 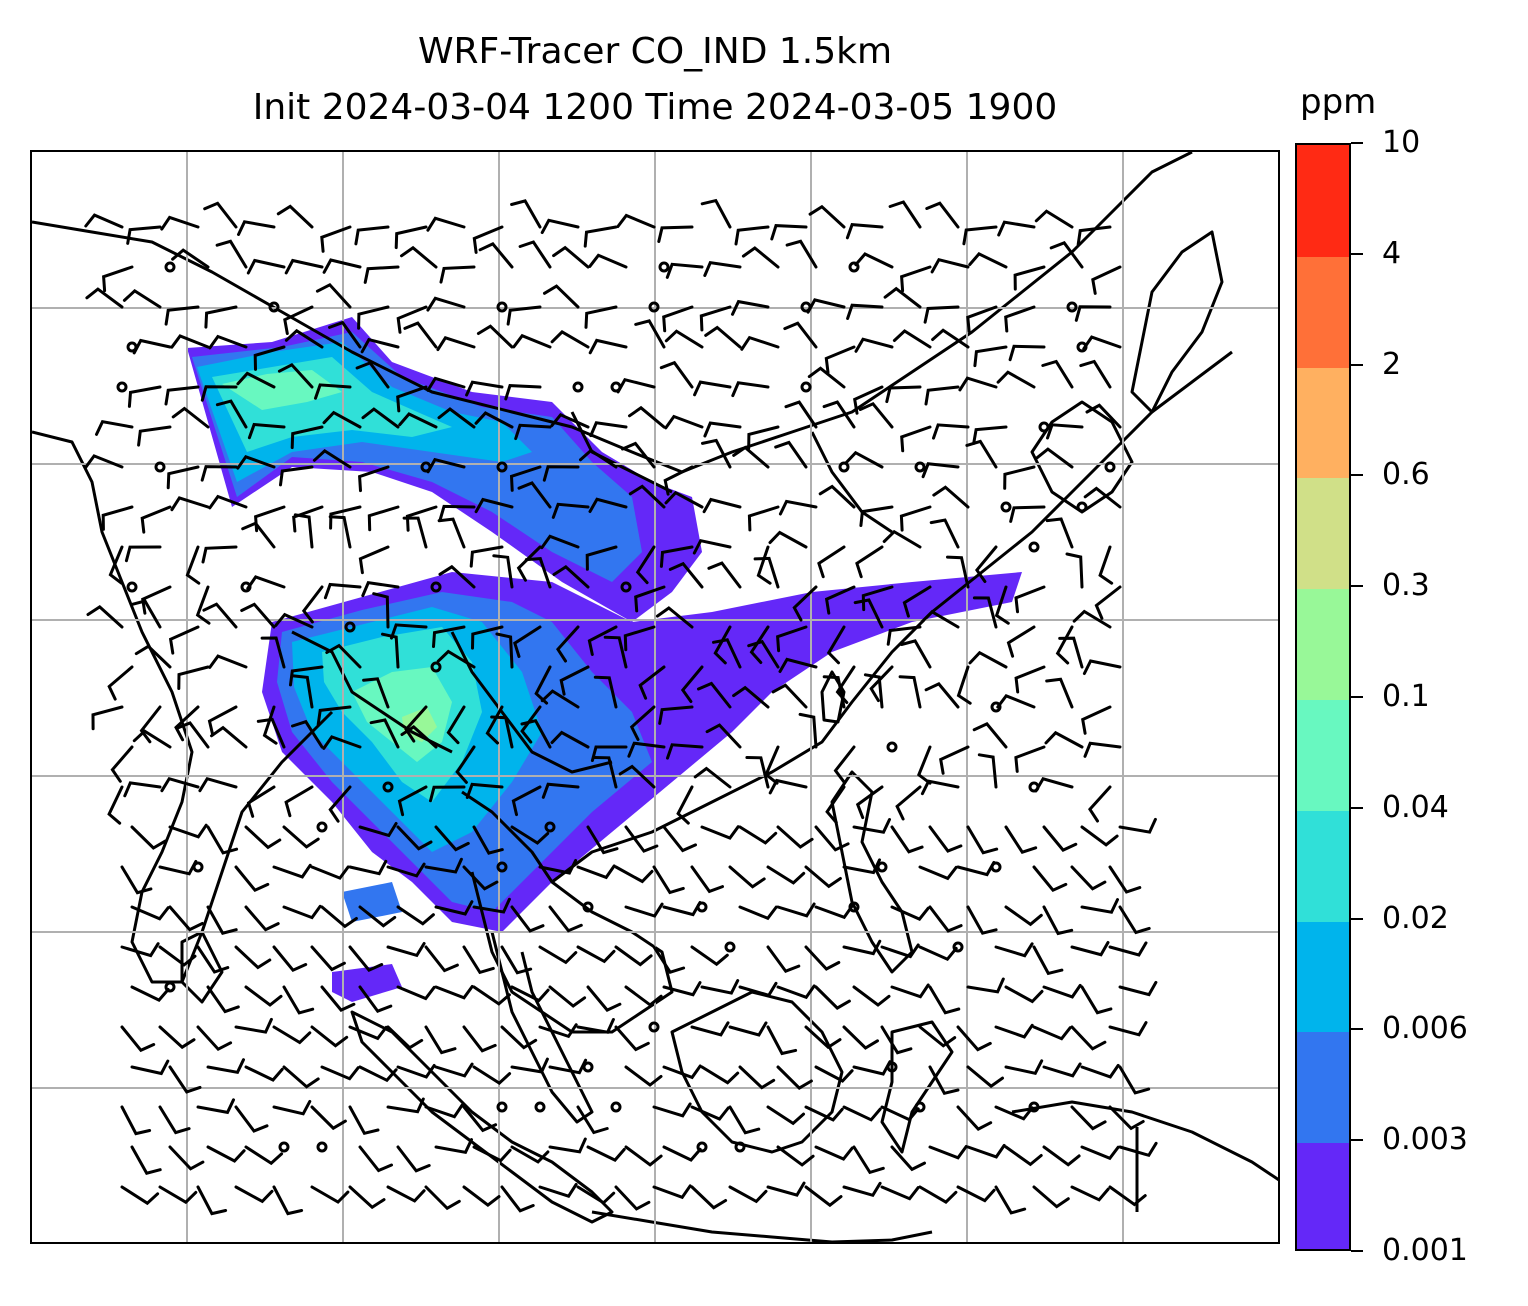 I want to click on colorbar-tick-label: 4, so click(x=1392, y=253).